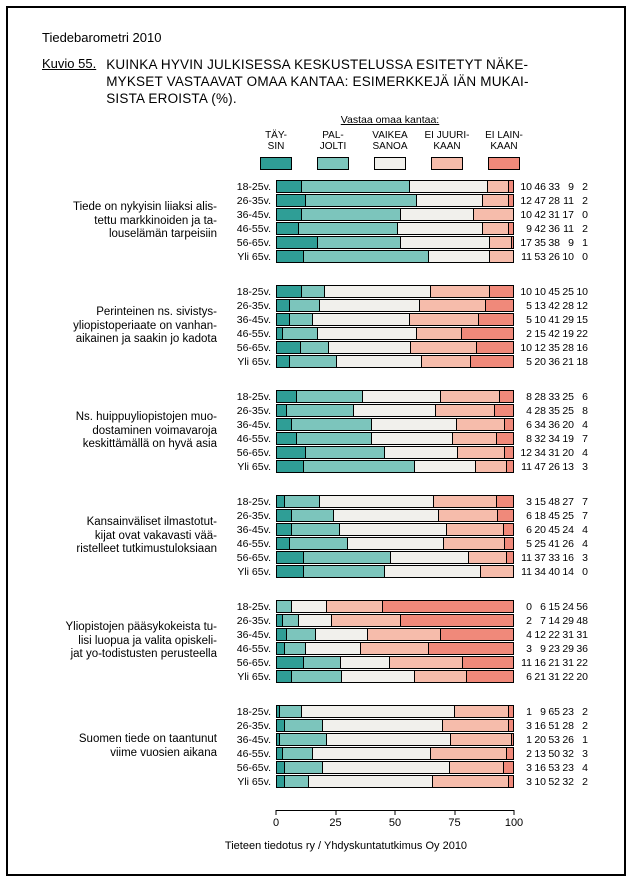 This screenshot has width=632, height=882. I want to click on legend-label-line: KAAN, so click(447, 146).